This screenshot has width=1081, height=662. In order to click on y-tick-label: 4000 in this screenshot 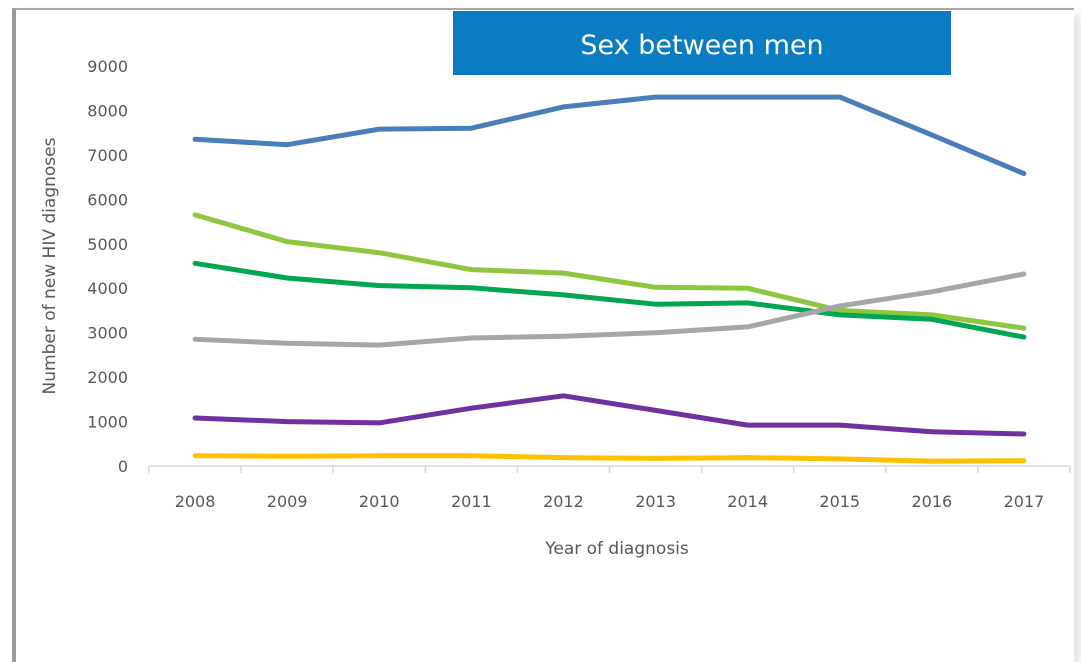, I will do `click(107, 288)`.